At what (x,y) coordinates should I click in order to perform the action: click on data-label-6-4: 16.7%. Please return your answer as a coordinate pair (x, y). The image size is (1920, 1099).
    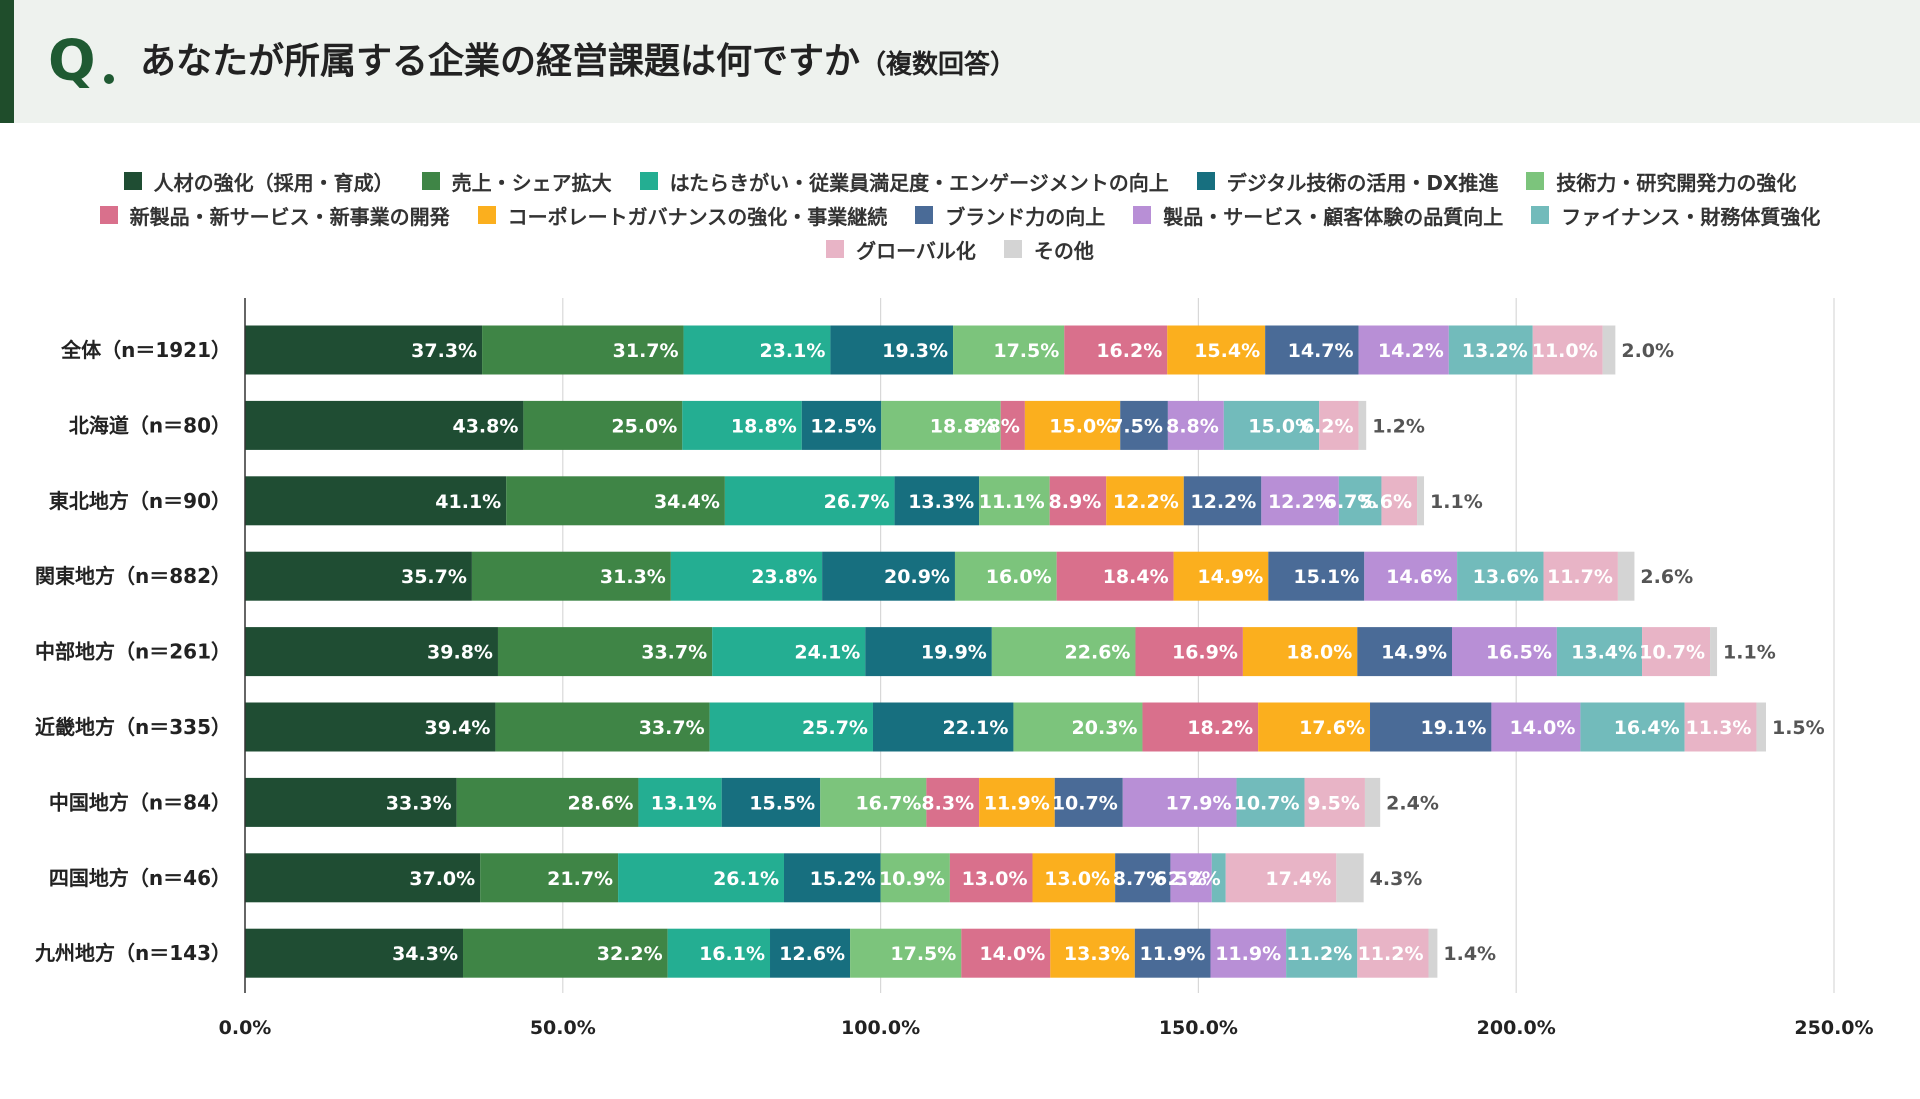
    Looking at the image, I should click on (888, 803).